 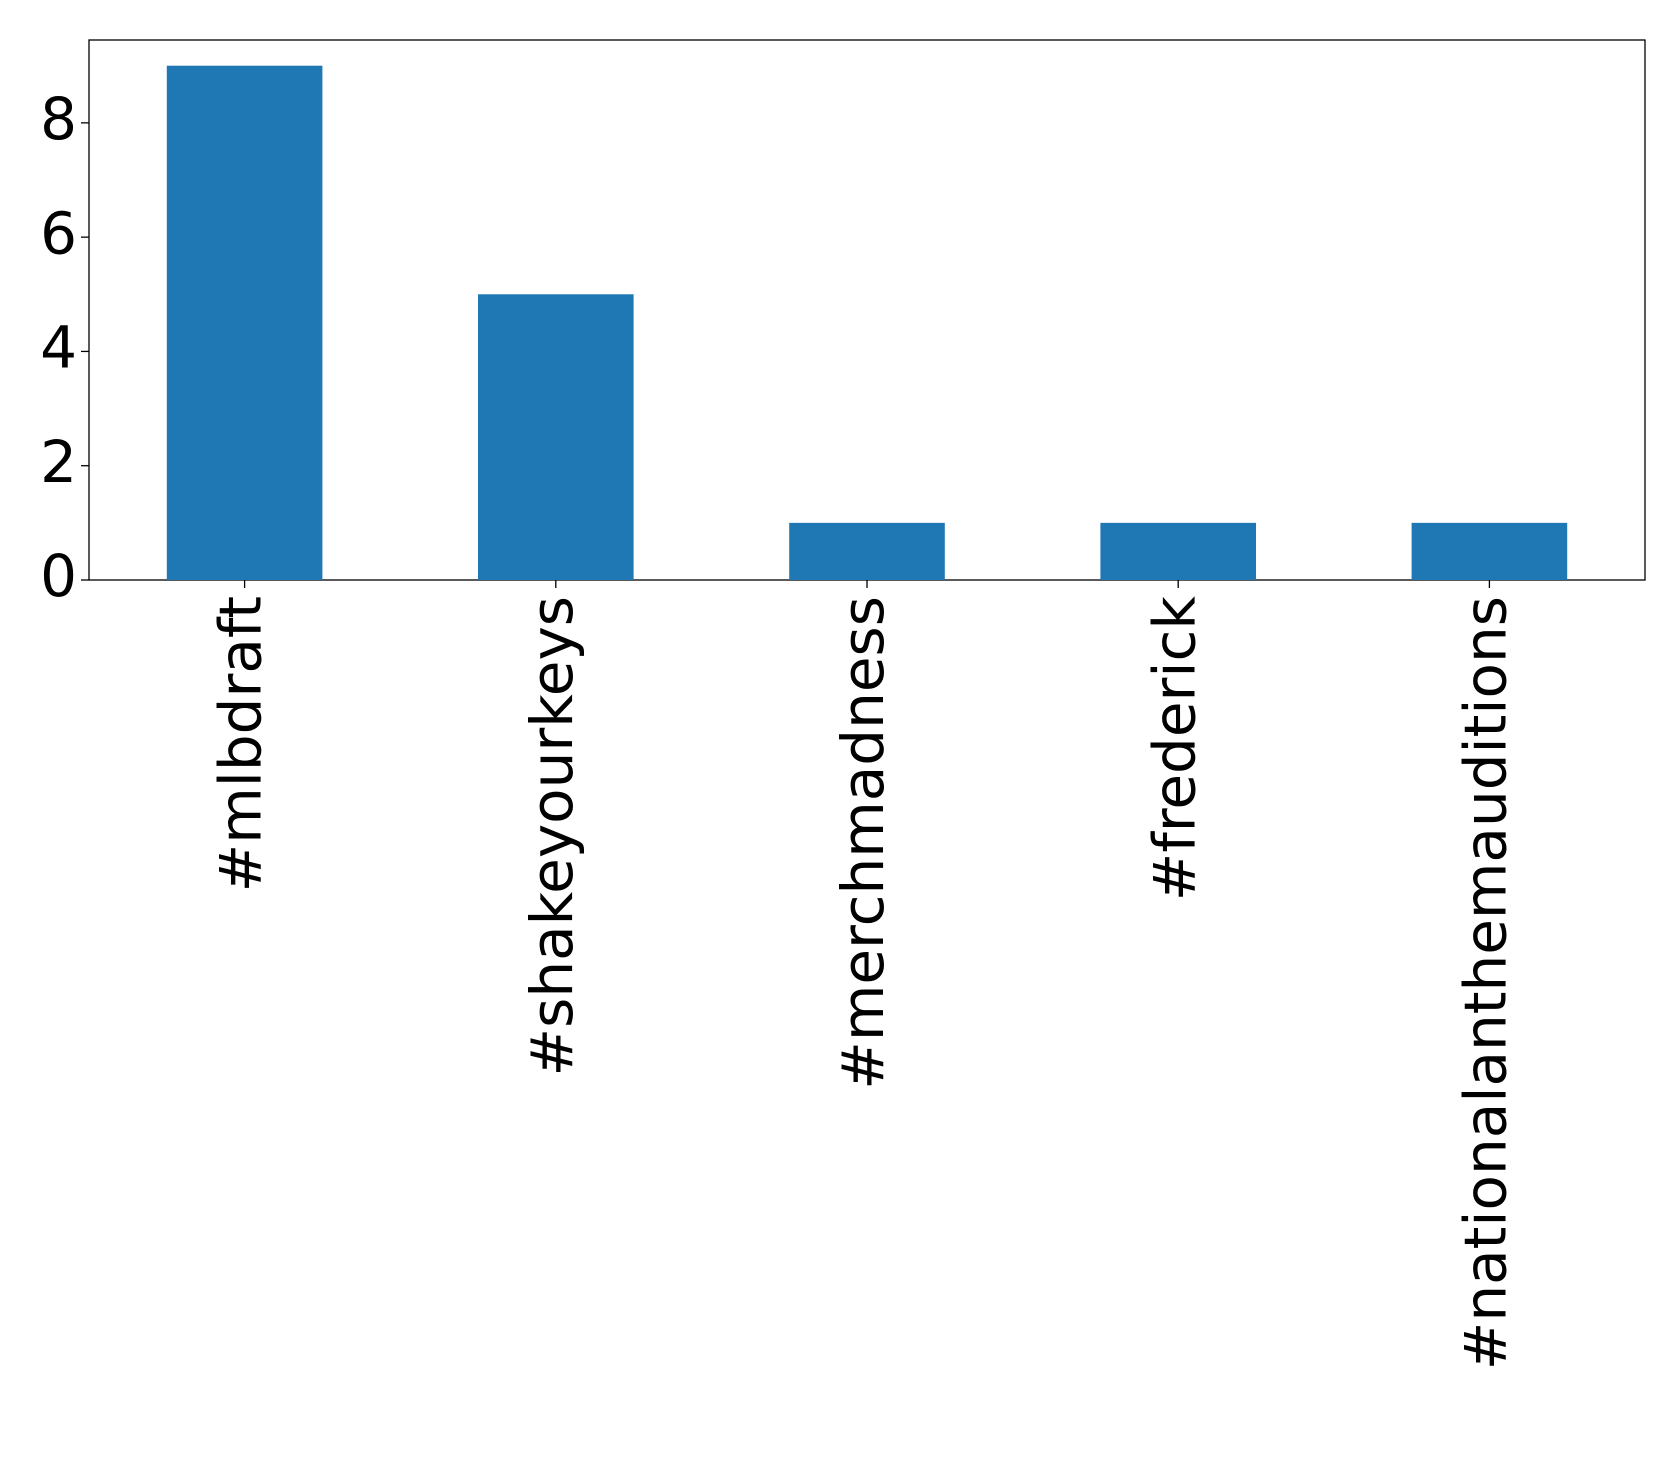 What do you see at coordinates (863, 843) in the screenshot?
I see `x-tick-label: #merchmadness` at bounding box center [863, 843].